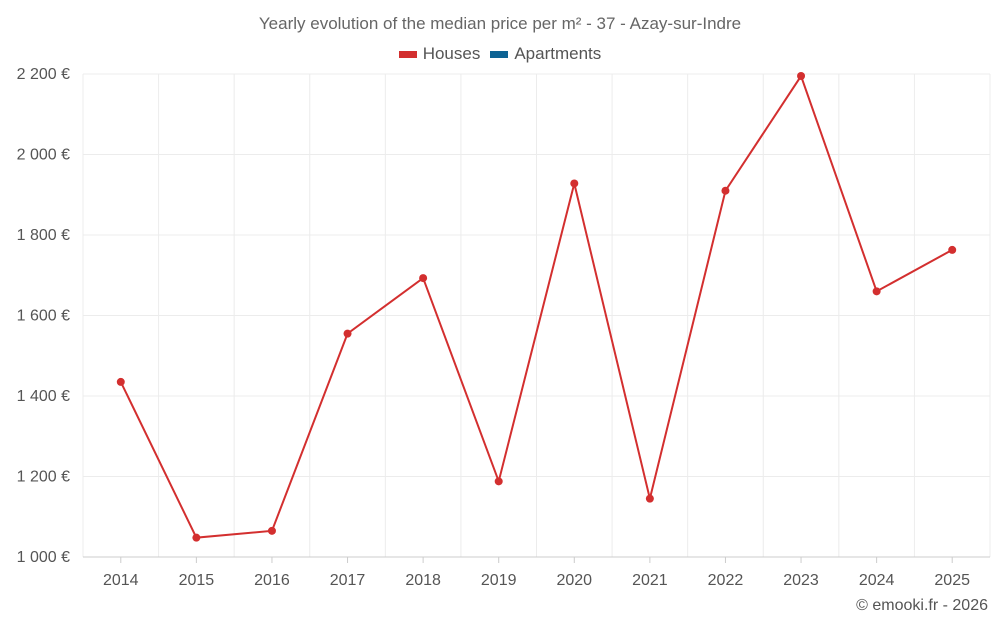 This screenshot has width=1000, height=625. What do you see at coordinates (43, 74) in the screenshot?
I see `y-tick-label: 2 200 €` at bounding box center [43, 74].